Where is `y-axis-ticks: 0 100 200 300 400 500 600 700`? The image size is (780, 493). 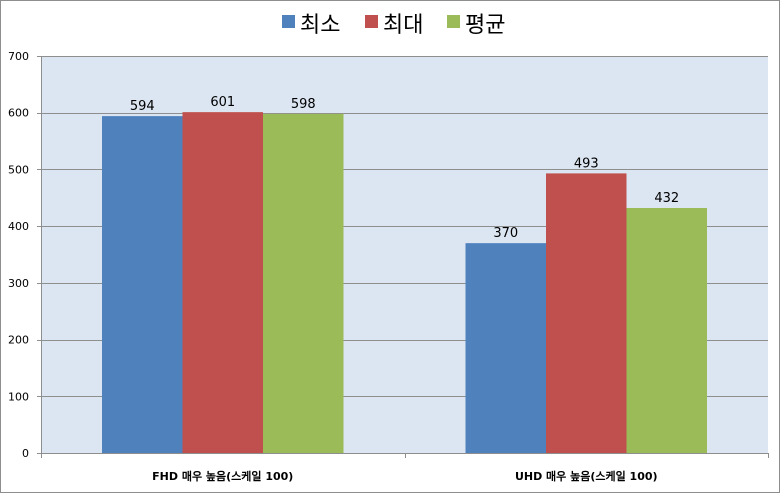
y-axis-ticks: 0 100 200 300 400 500 600 700 is located at coordinates (18, 255).